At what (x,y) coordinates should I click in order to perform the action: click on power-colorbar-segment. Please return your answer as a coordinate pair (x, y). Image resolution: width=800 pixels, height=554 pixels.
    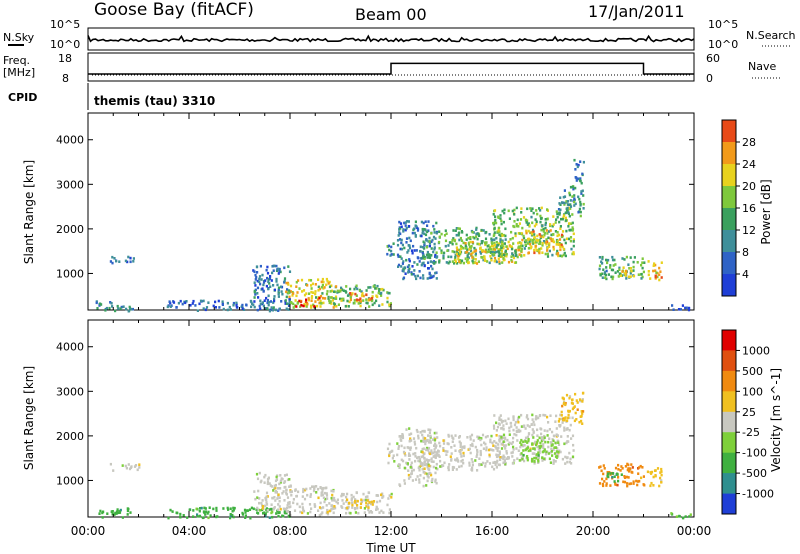
    Looking at the image, I should click on (729, 219).